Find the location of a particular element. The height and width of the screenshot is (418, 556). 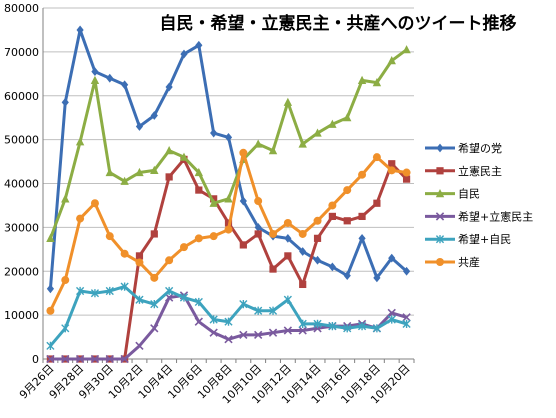

legend-label-4: 希望+自民 is located at coordinates (484, 239).